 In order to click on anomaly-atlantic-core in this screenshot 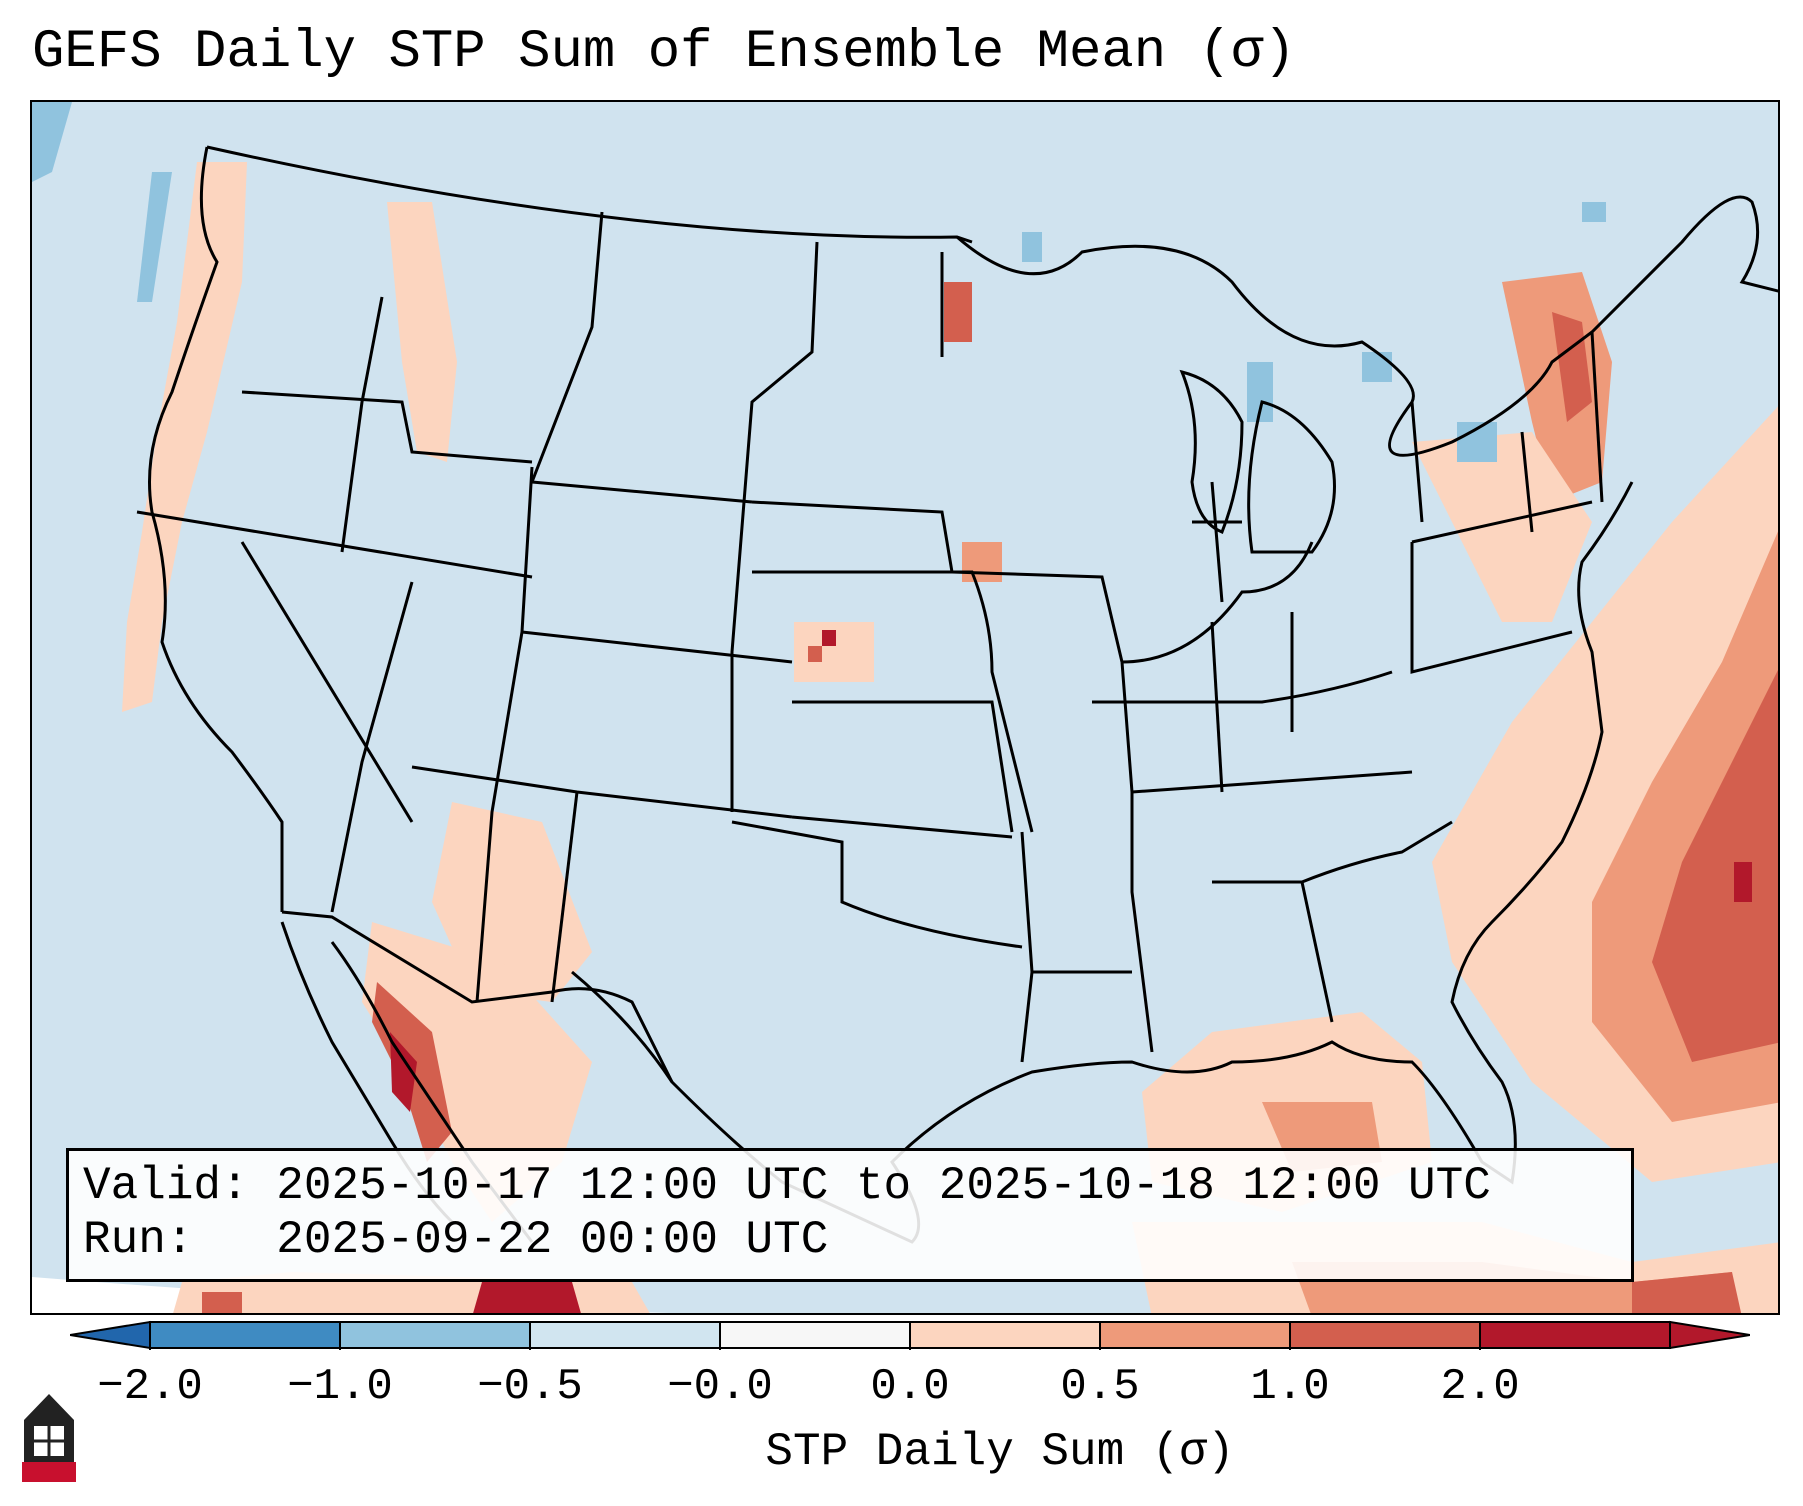, I will do `click(1715, 866)`.